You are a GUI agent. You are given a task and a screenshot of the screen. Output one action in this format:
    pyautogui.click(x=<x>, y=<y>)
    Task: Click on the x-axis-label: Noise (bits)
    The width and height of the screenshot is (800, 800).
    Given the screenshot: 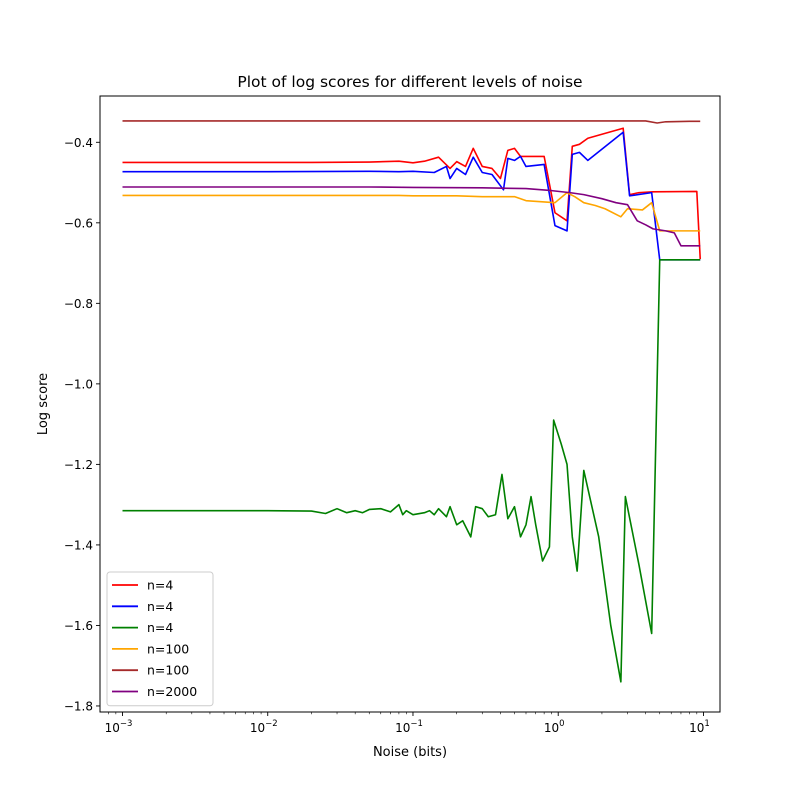 What is the action you would take?
    pyautogui.click(x=410, y=752)
    